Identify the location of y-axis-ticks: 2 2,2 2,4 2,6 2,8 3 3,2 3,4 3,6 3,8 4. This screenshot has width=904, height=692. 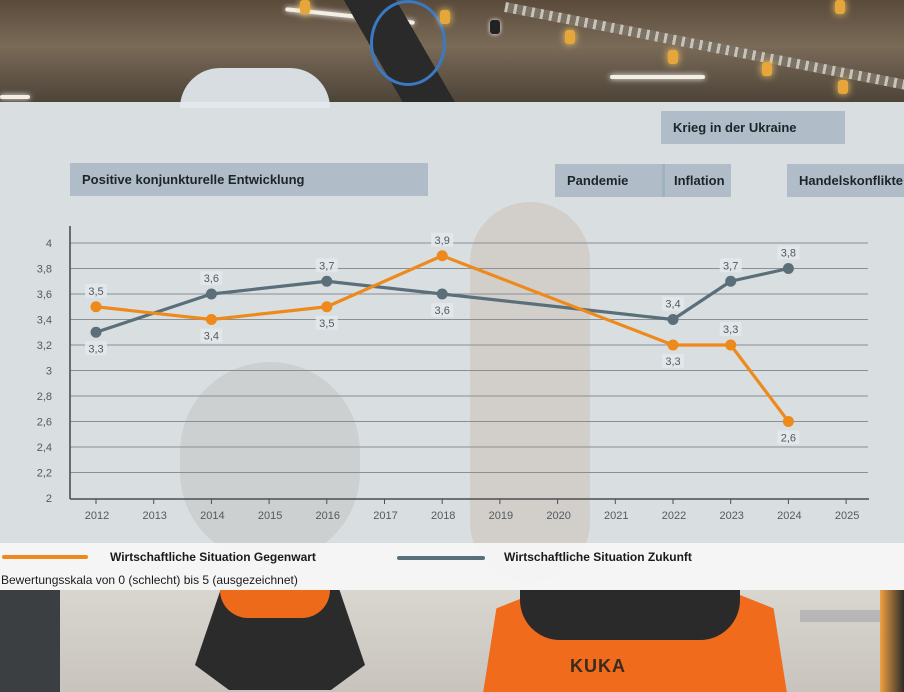
(44, 371).